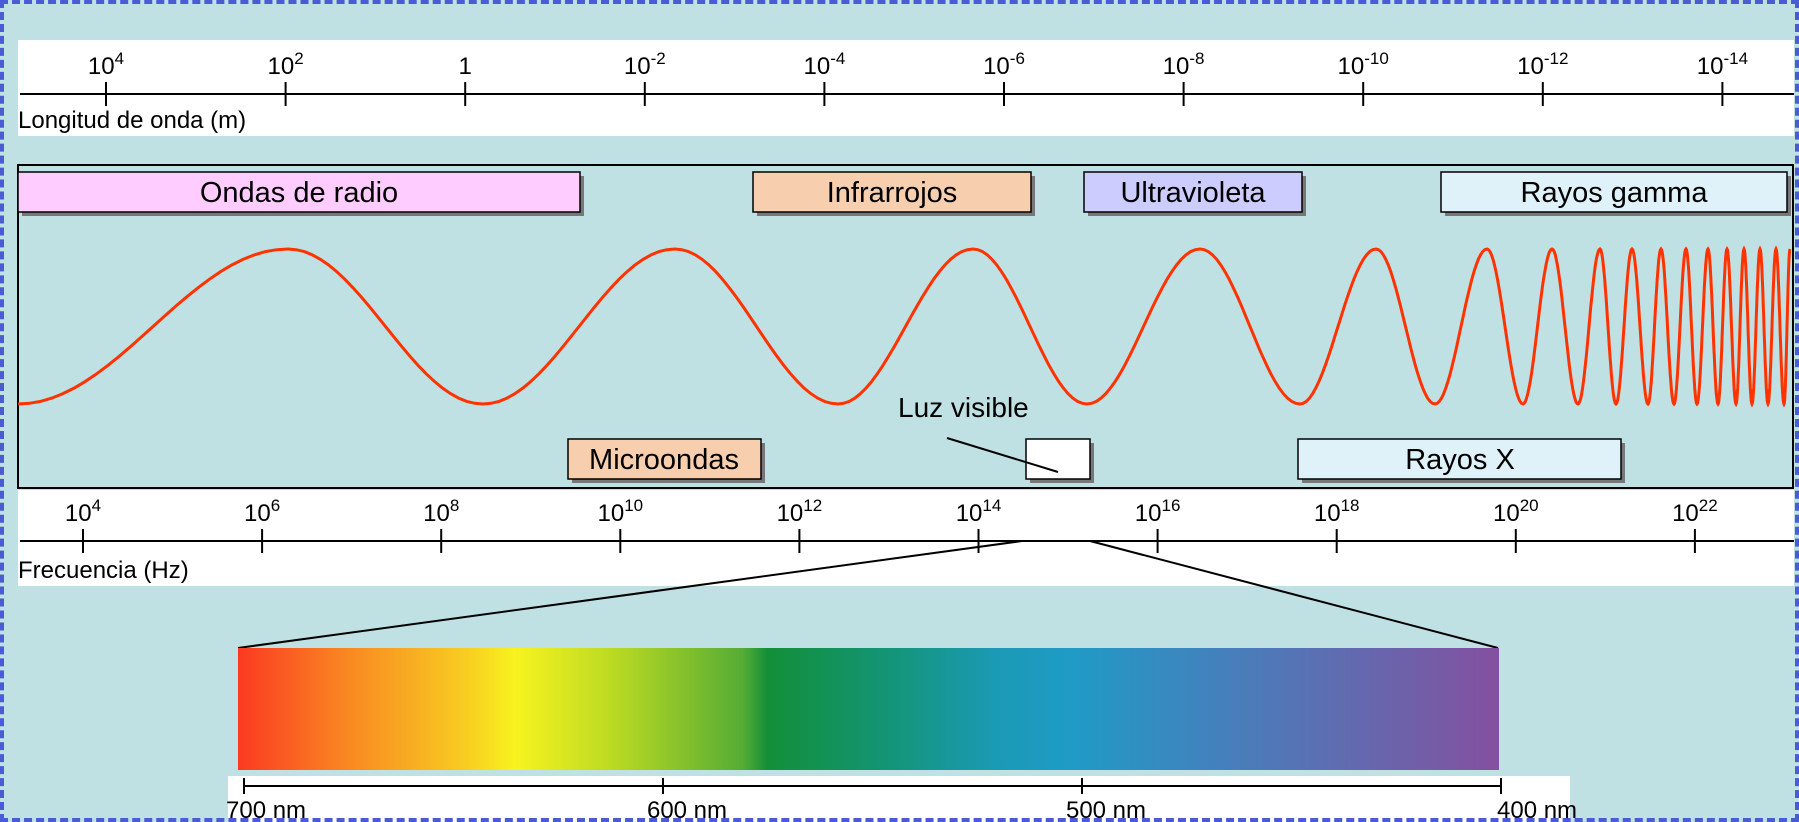  What do you see at coordinates (901, 800) in the screenshot?
I see `visible-ticks: 700 nm 600 nm 500 nm 400 nm` at bounding box center [901, 800].